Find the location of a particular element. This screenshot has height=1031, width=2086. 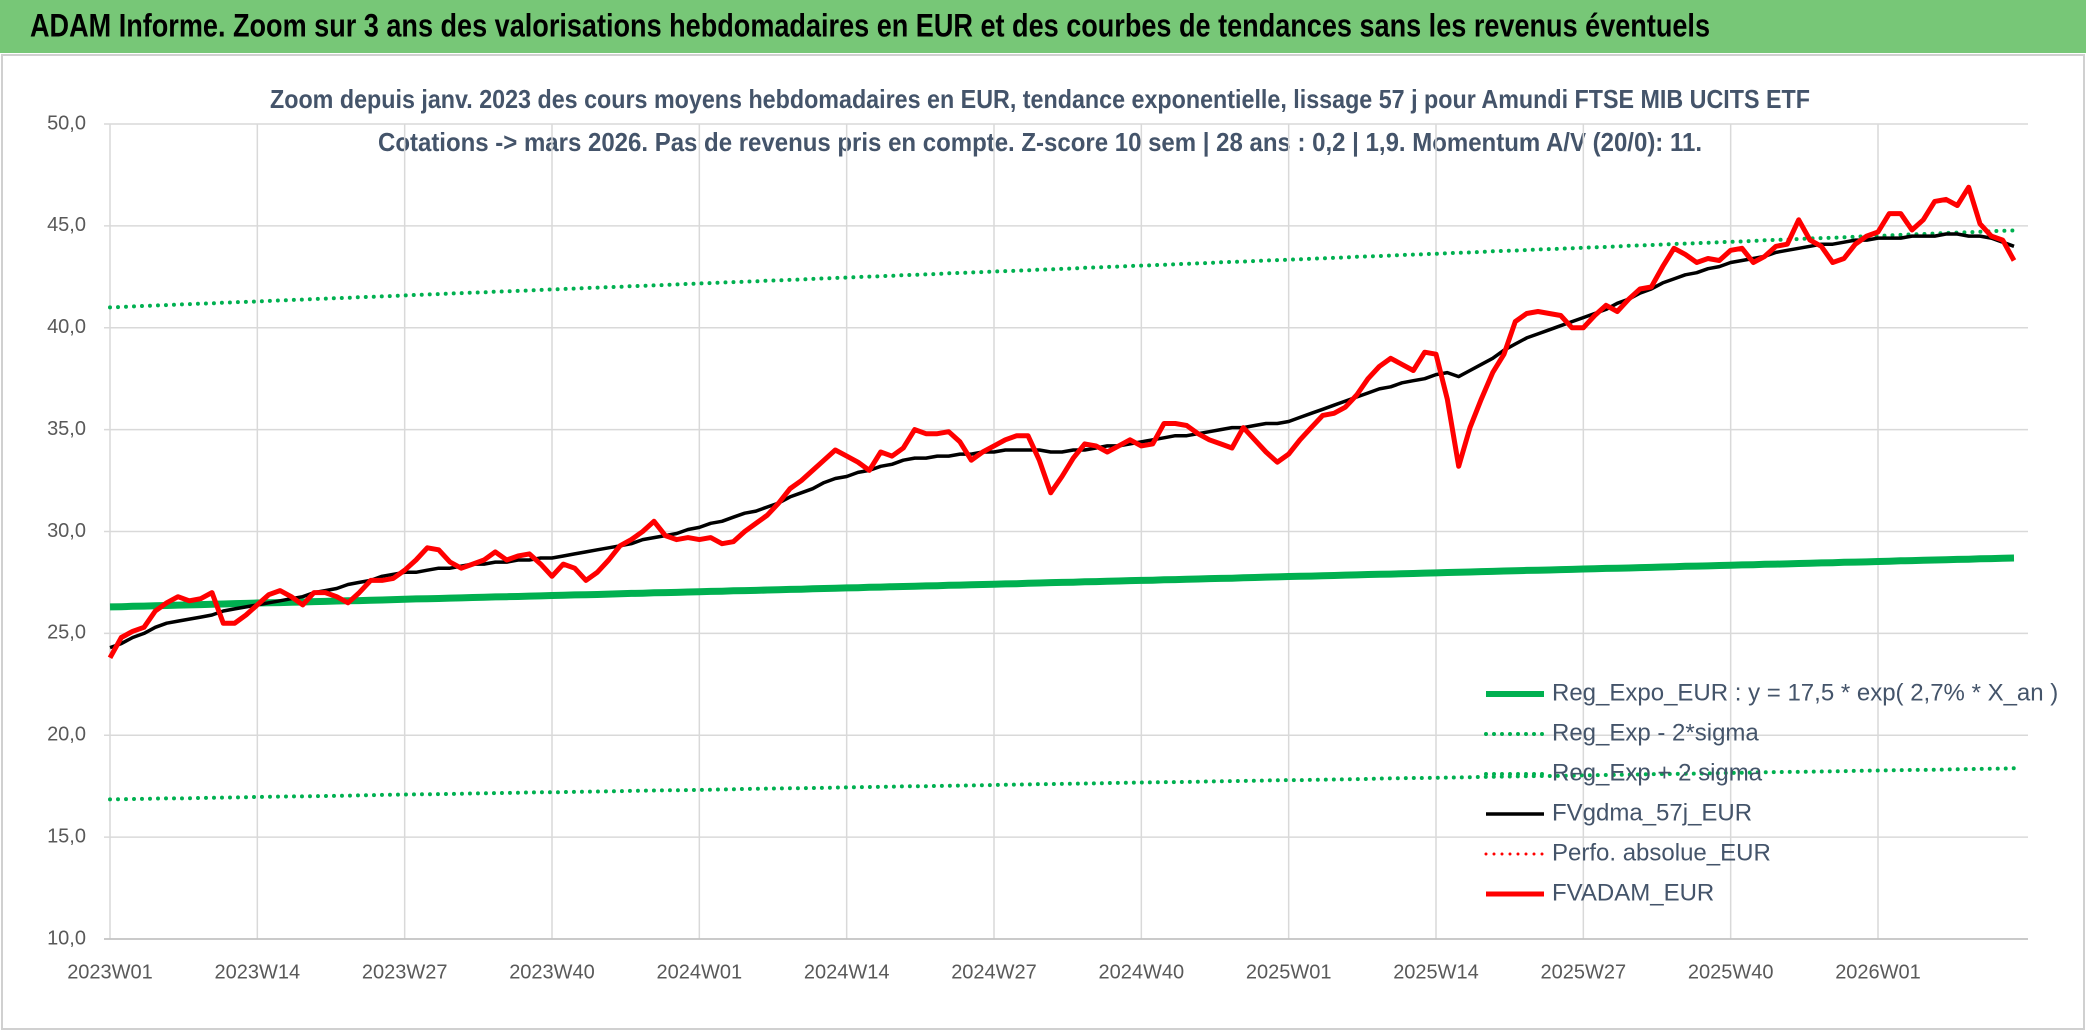

x-tick-label: 2026W01 is located at coordinates (1878, 972).